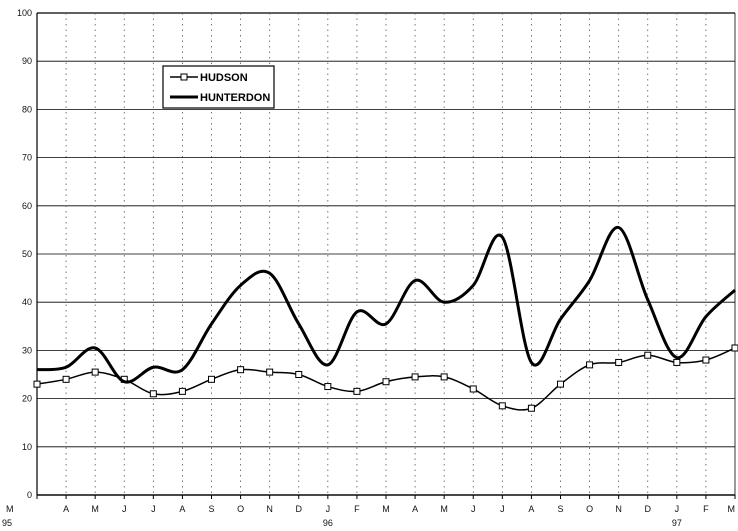 The width and height of the screenshot is (738, 531). Describe the element at coordinates (27, 158) in the screenshot. I see `y-tick-label-70: 70` at that location.